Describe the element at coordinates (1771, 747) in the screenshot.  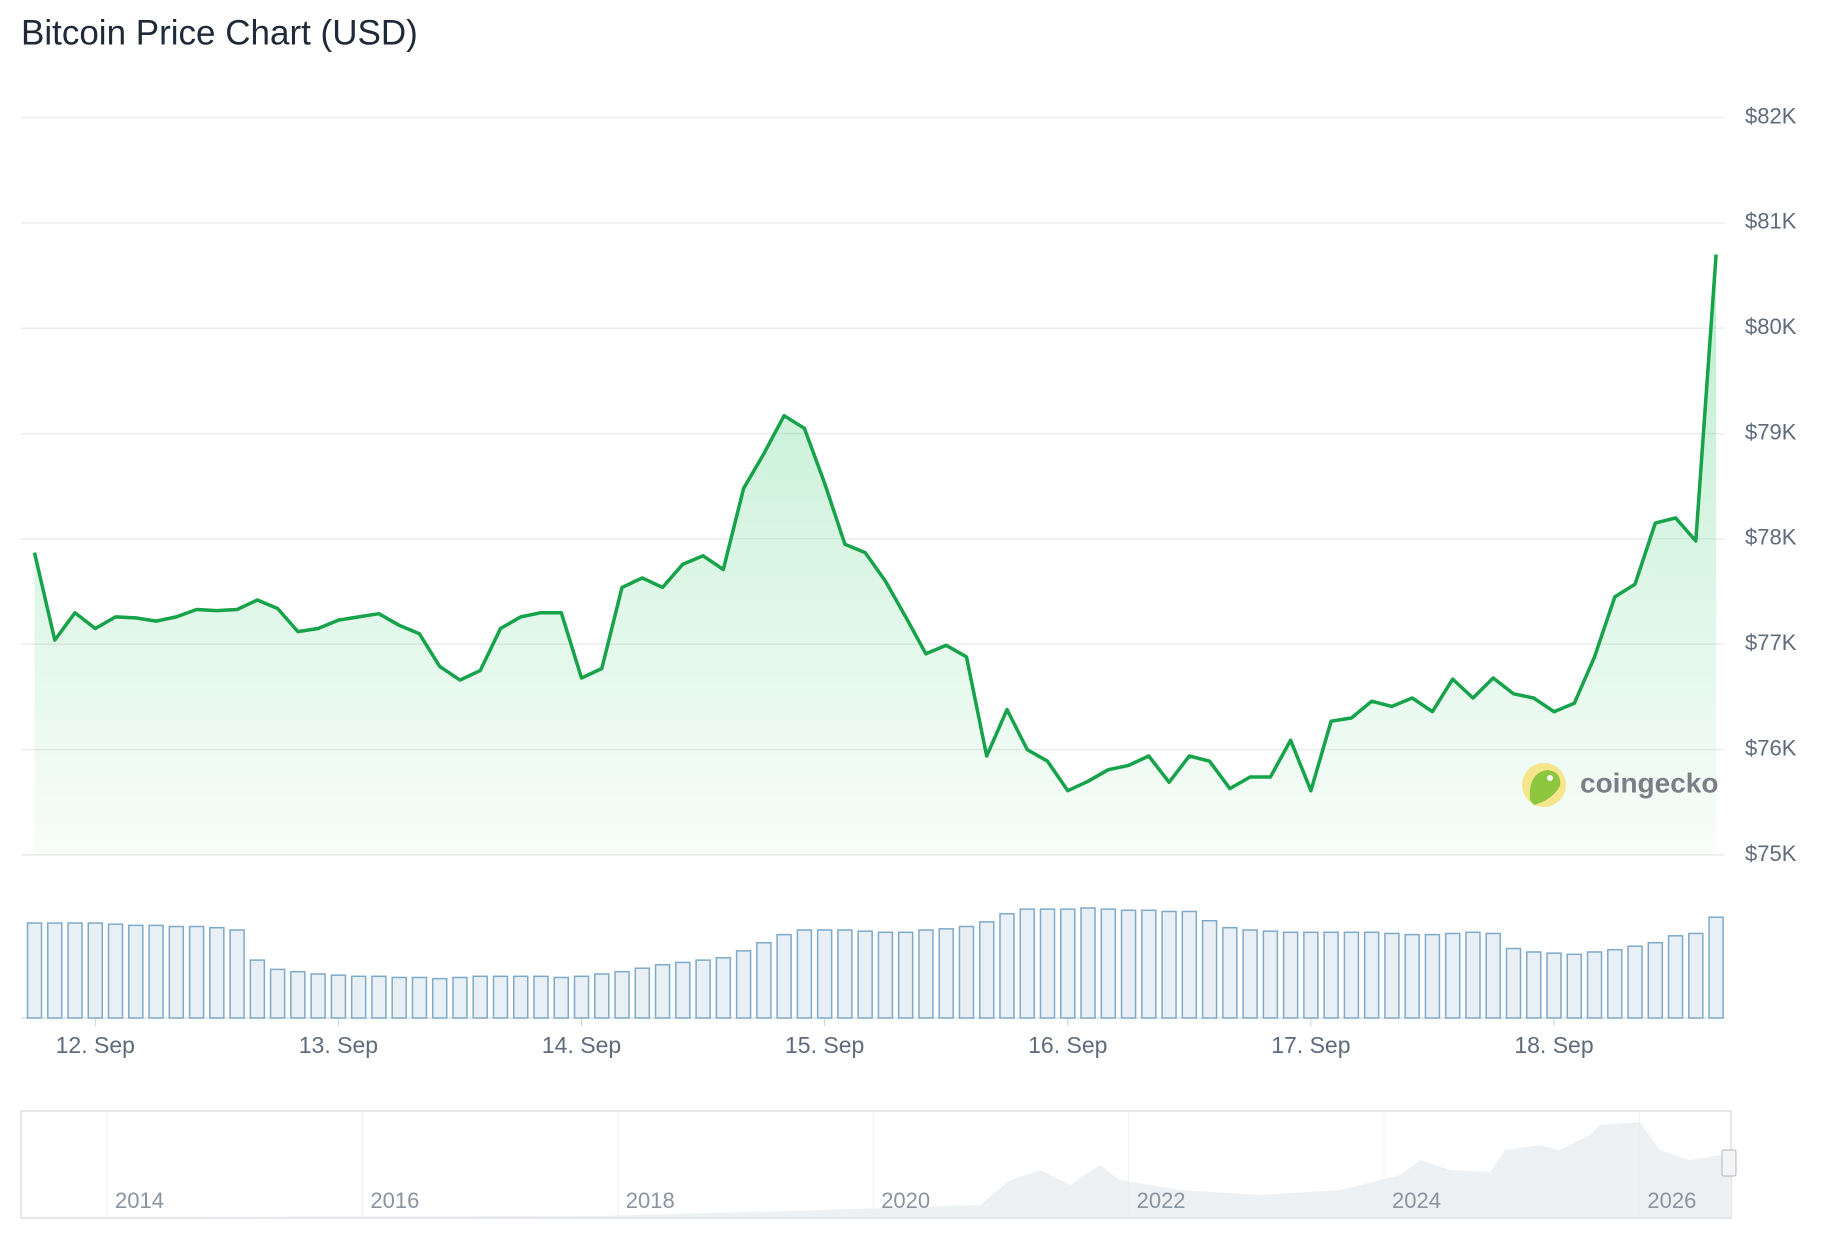
I see `y-tick-label: $76K` at that location.